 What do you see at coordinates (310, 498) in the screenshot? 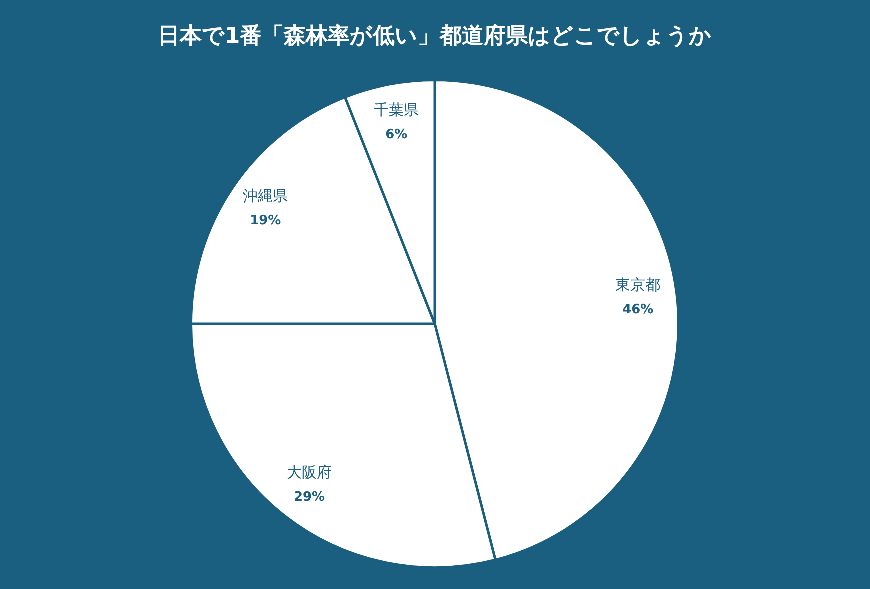
I see `data-label: 29%` at bounding box center [310, 498].